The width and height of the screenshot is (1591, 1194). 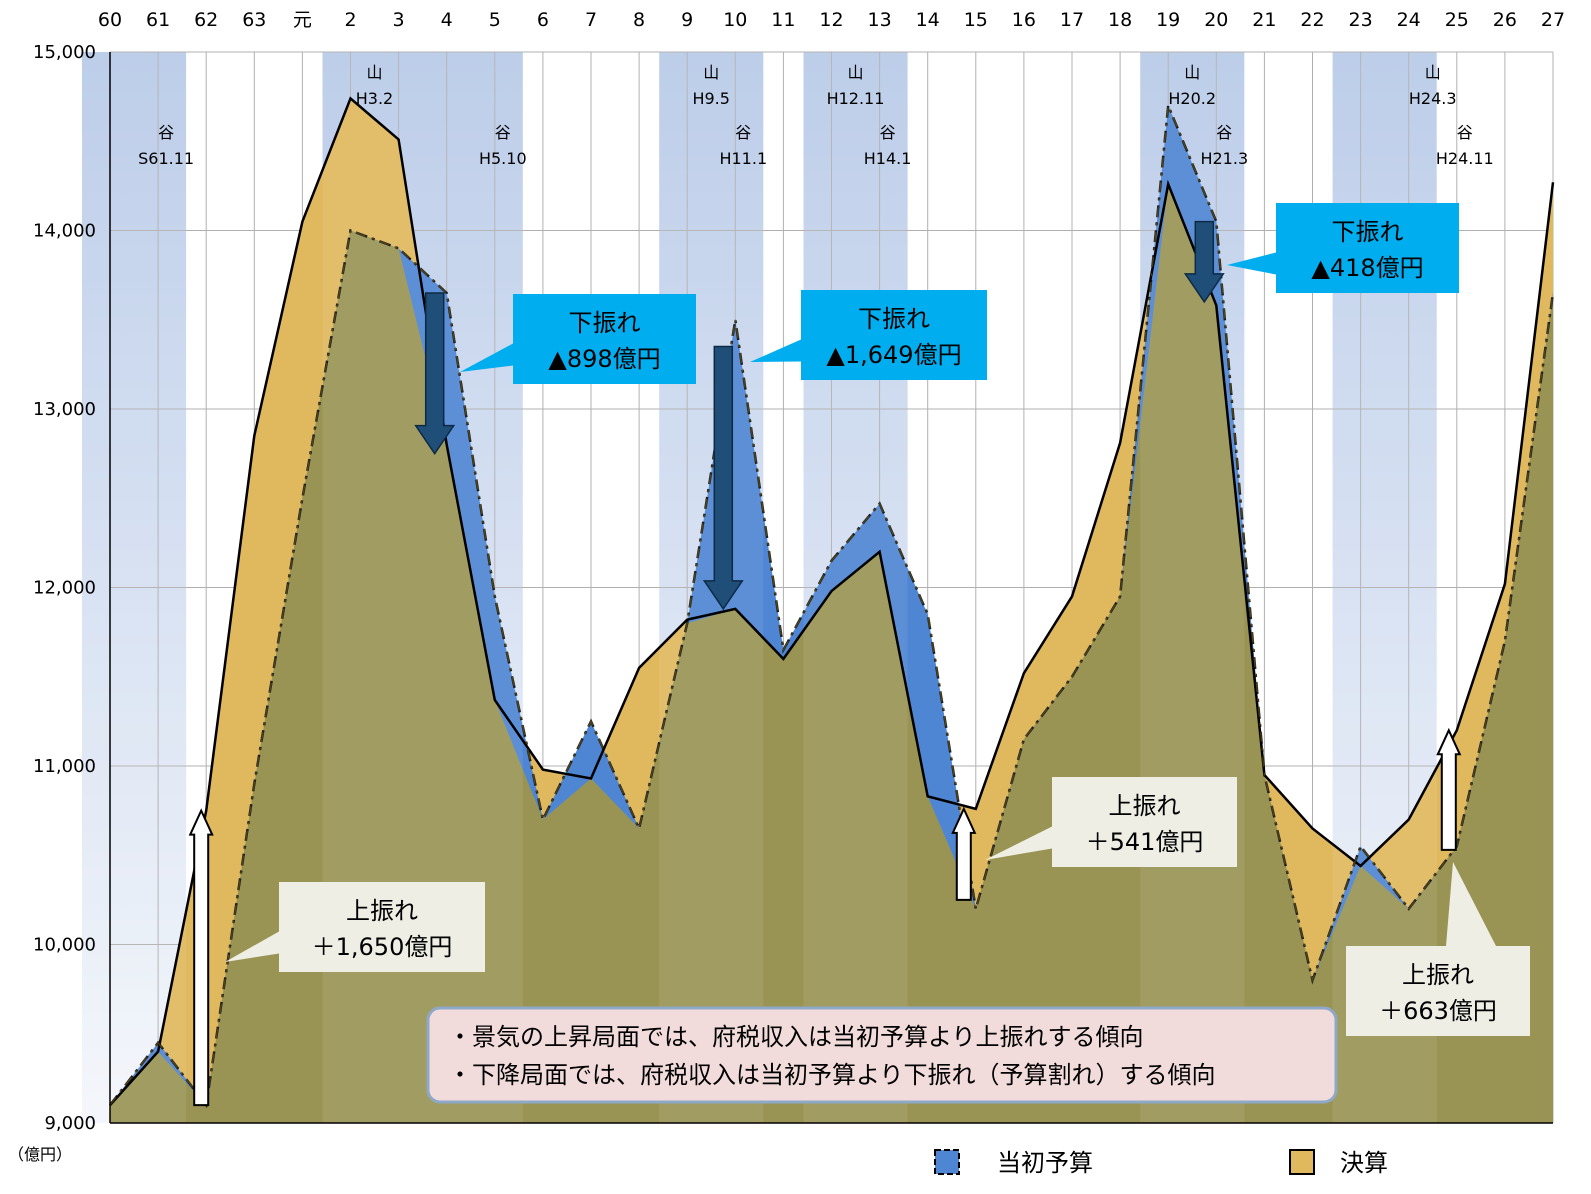 I want to click on x-tick-label: 14, so click(x=928, y=20).